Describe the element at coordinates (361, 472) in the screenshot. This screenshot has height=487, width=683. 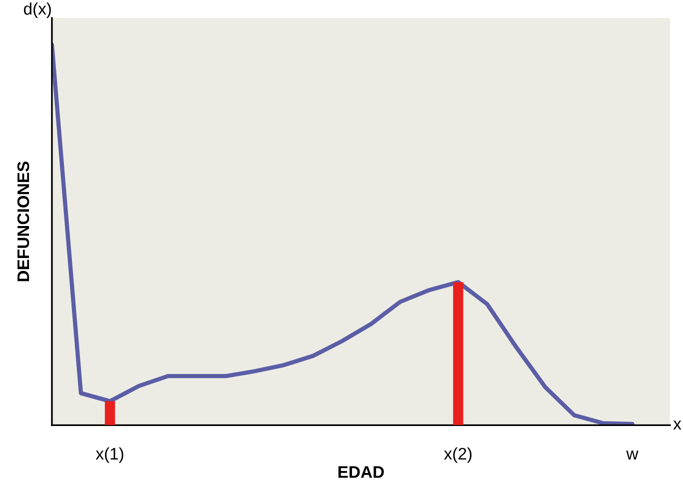
I see `x-axis-title: EDAD` at that location.